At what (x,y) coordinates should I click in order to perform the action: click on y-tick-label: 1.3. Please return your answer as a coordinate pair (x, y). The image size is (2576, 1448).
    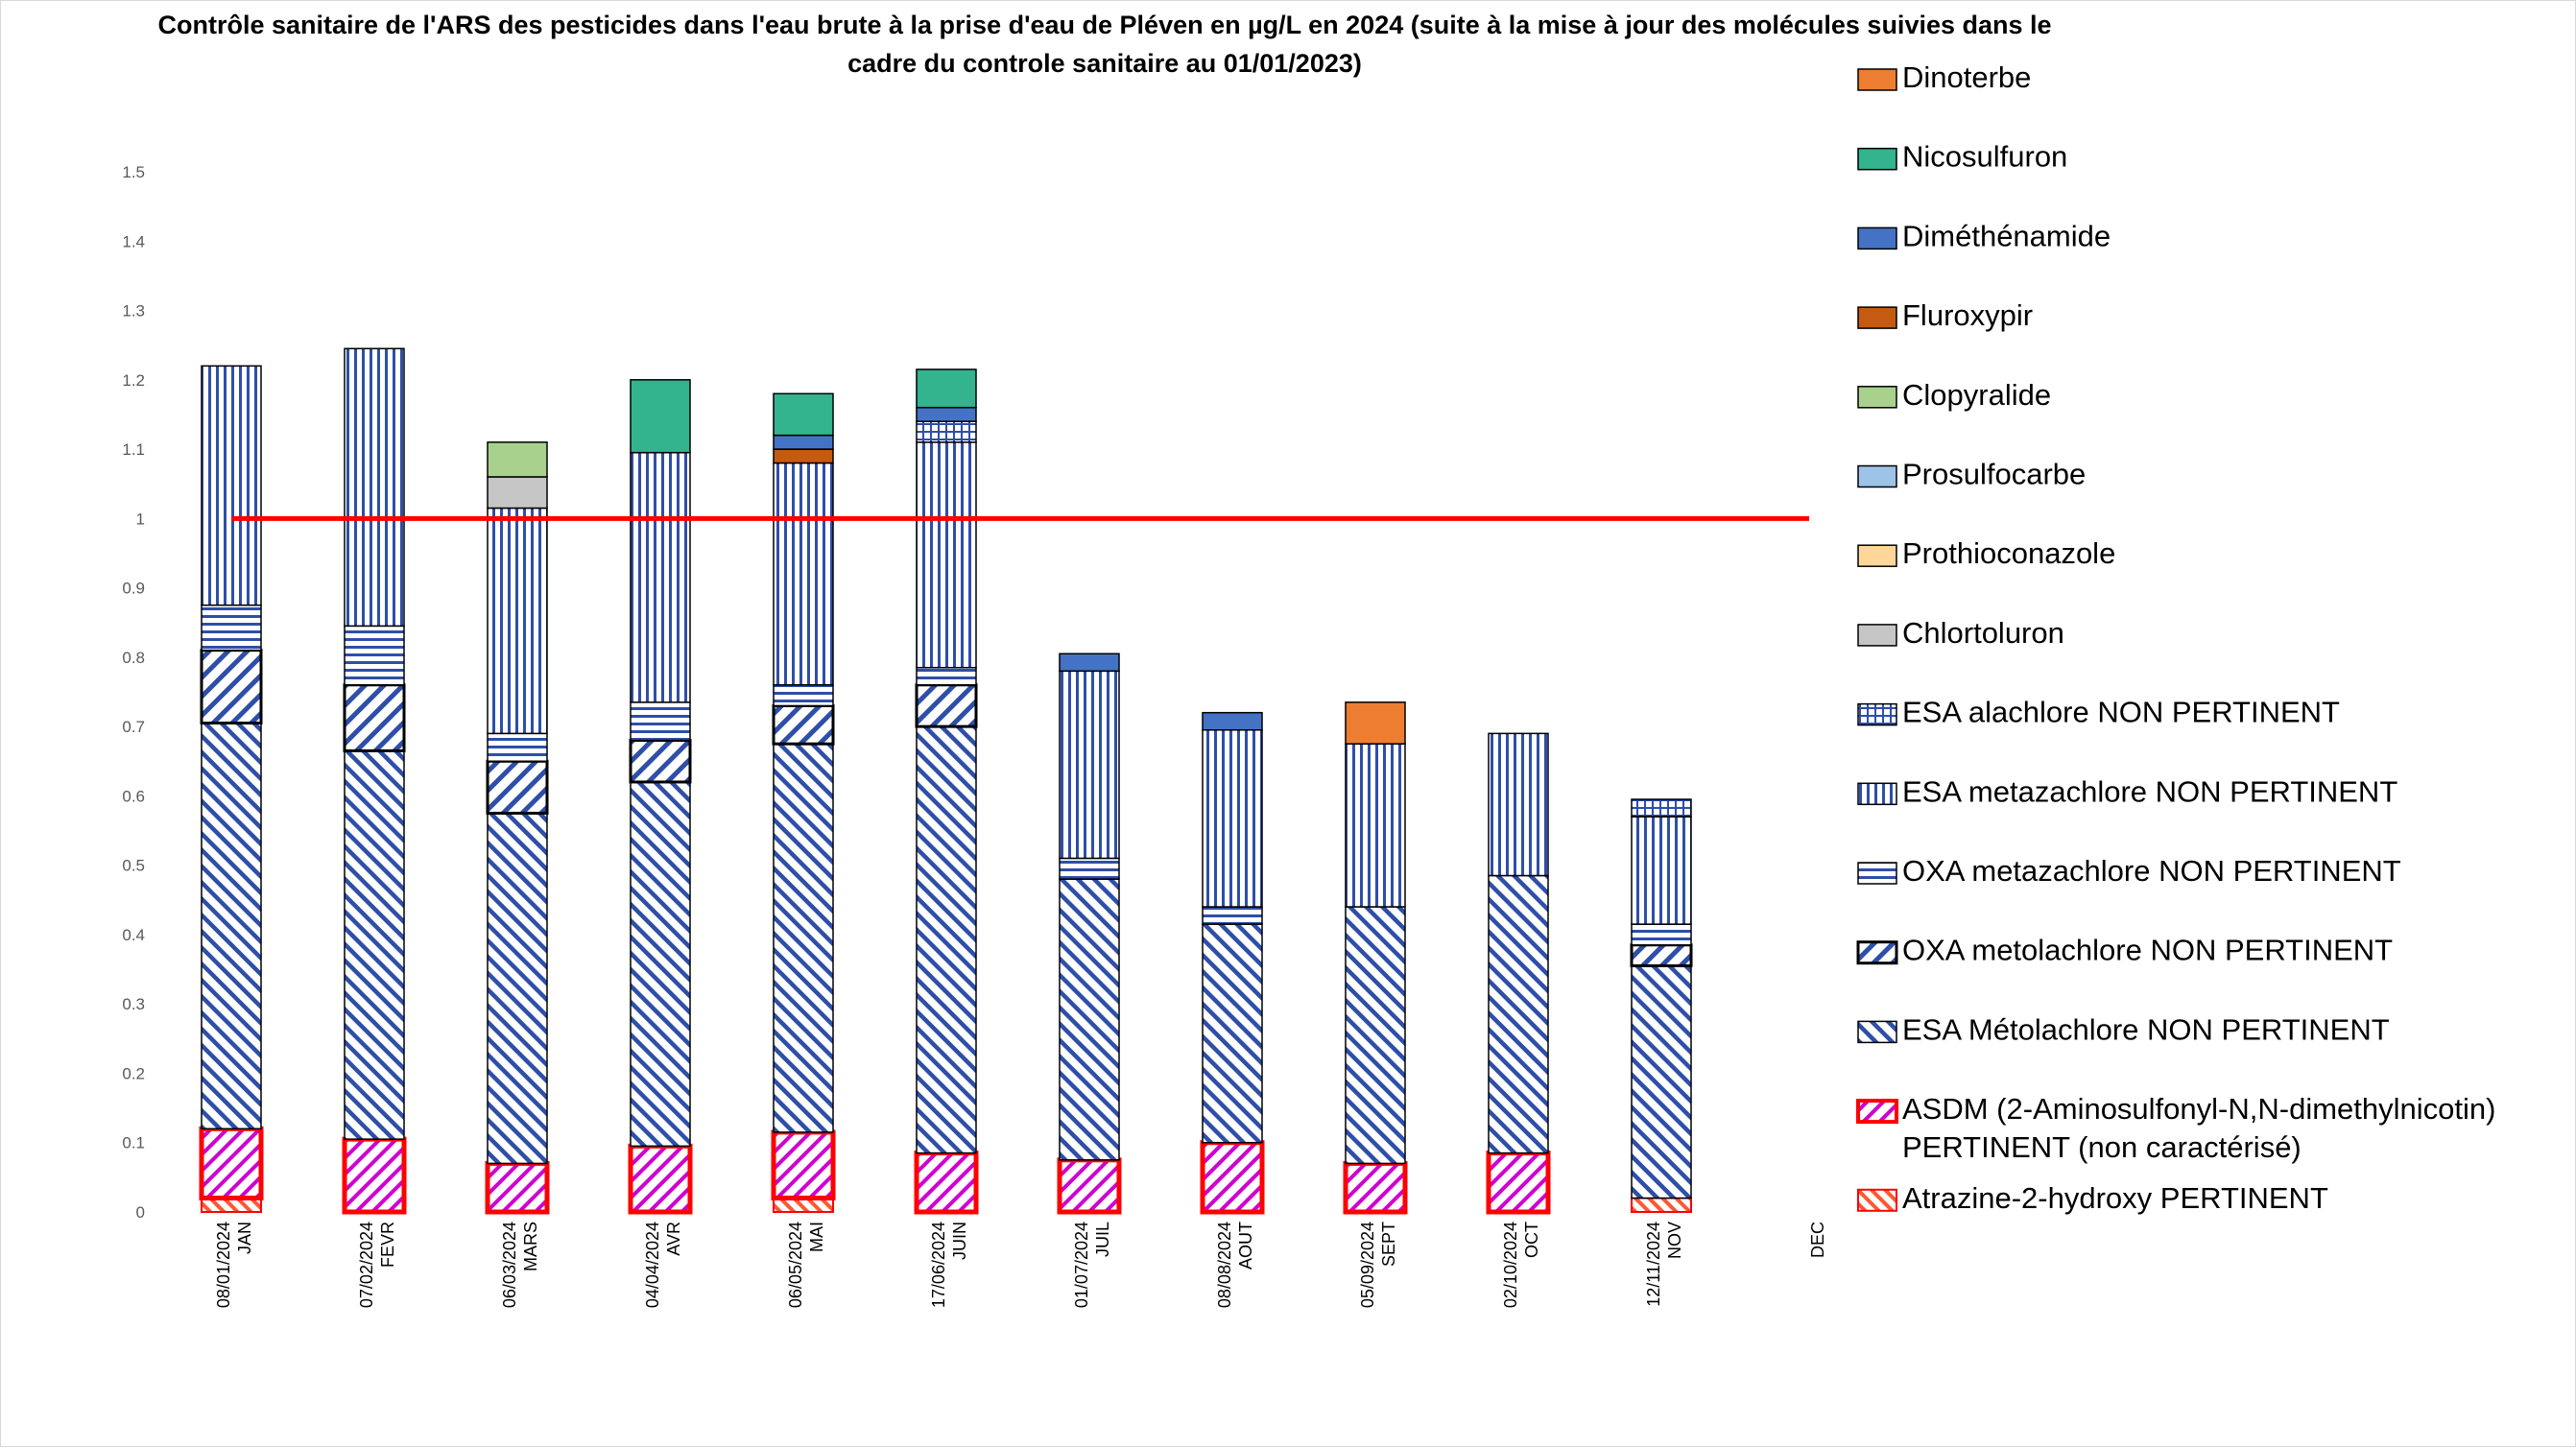
    Looking at the image, I should click on (133, 311).